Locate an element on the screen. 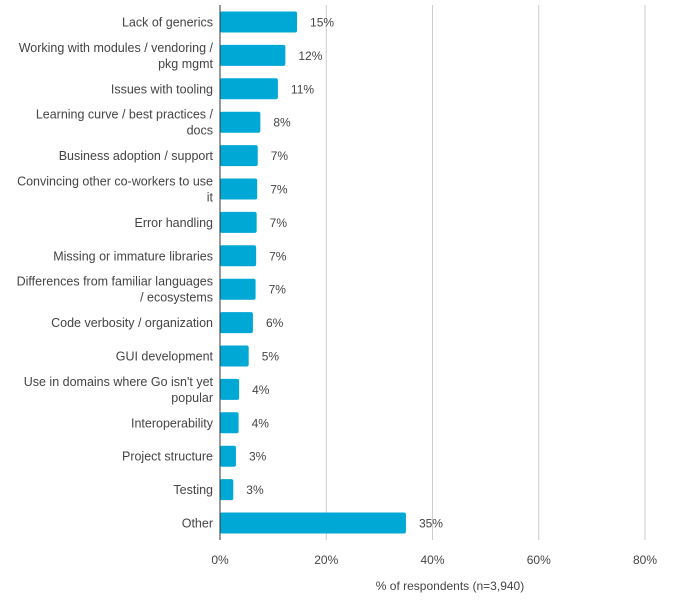  category-label: Interoperability is located at coordinates (172, 423).